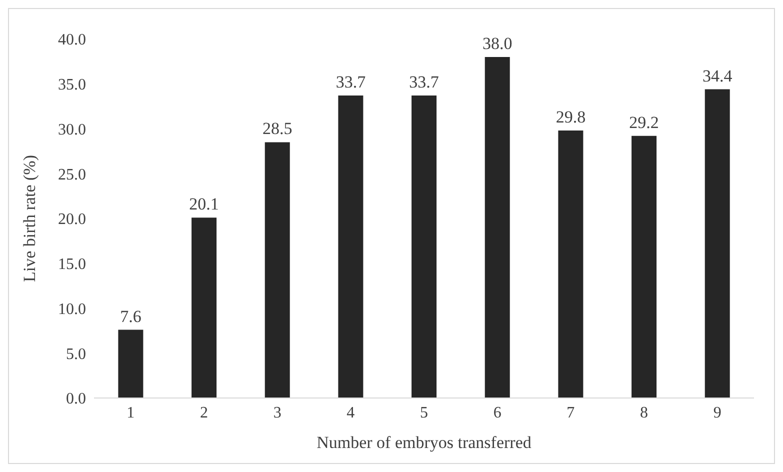  Describe the element at coordinates (277, 128) in the screenshot. I see `data-label: 28.5` at that location.